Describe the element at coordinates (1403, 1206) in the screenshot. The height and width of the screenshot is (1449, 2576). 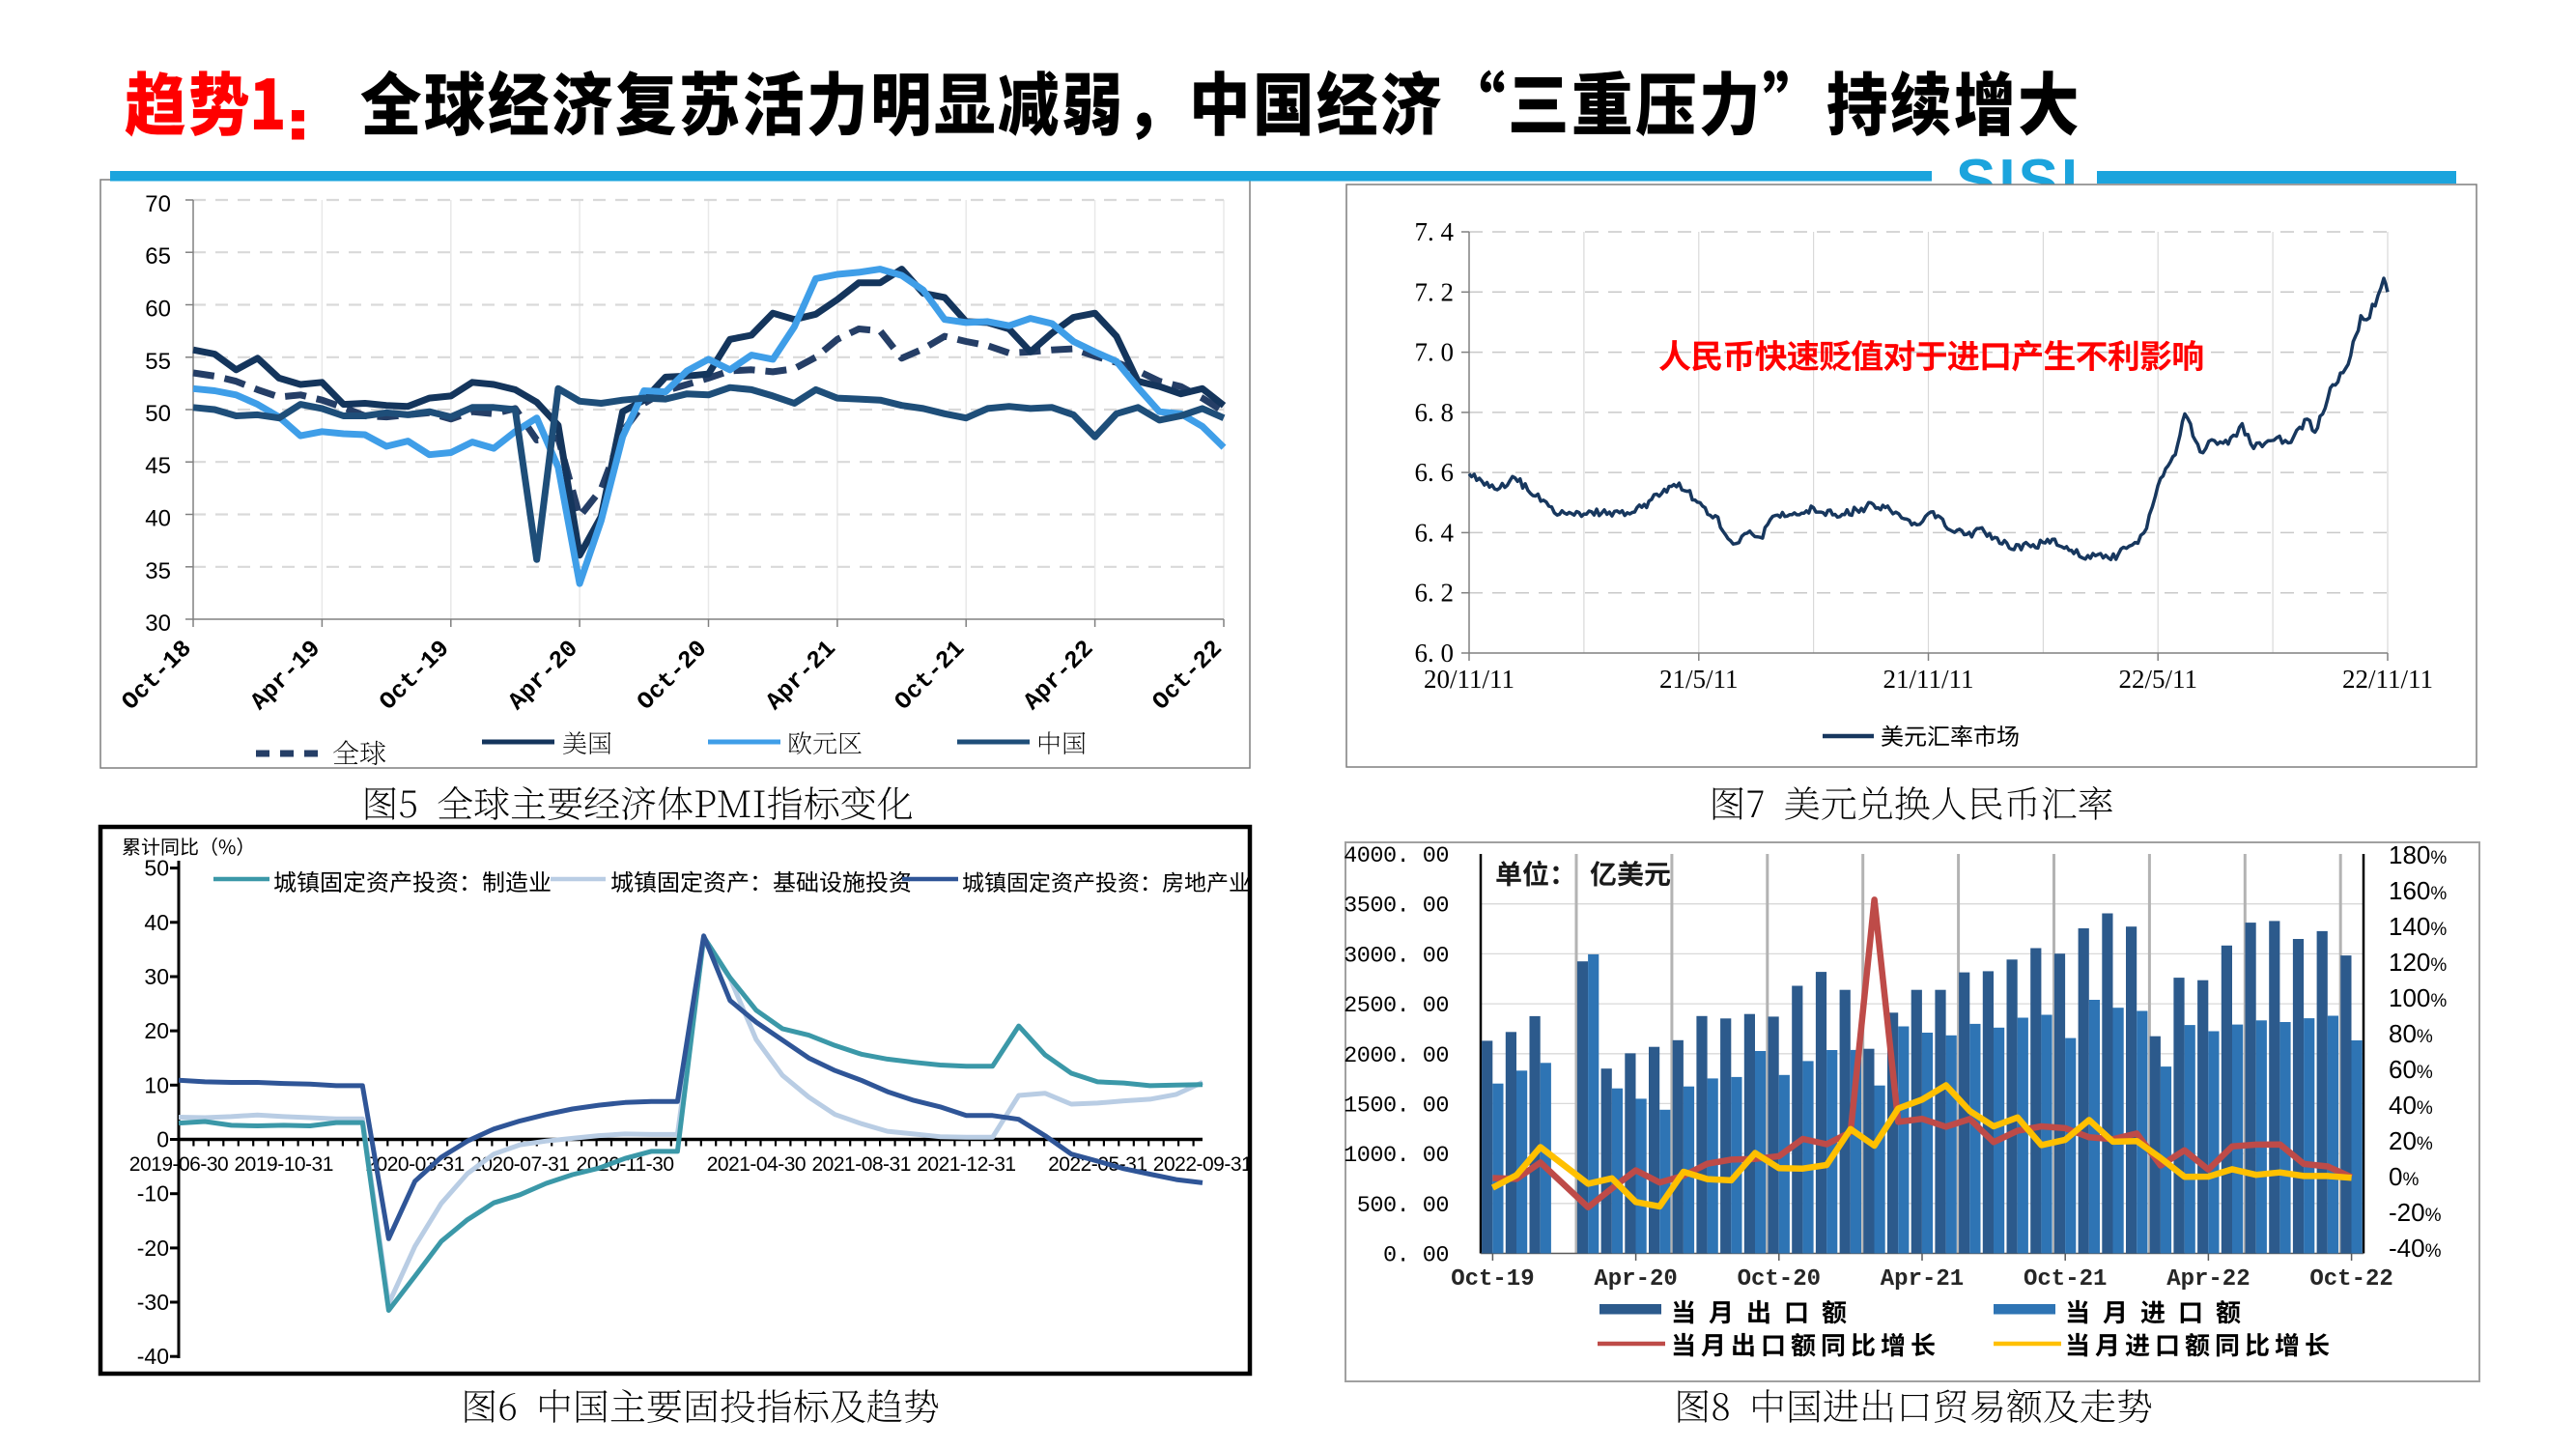
I see `svg-text: 500. 00` at that location.